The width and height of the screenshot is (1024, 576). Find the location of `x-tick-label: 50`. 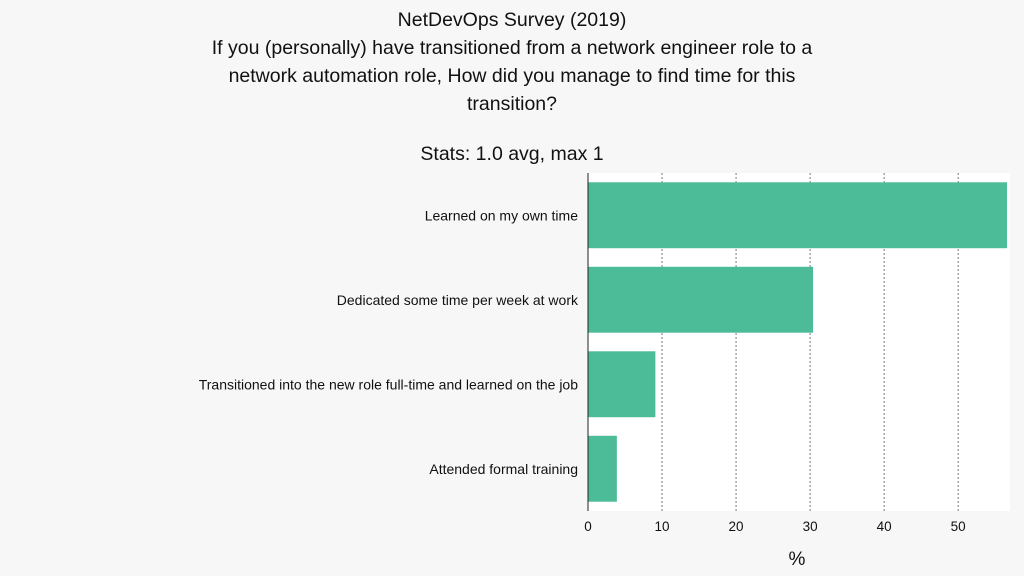

x-tick-label: 50 is located at coordinates (958, 526).